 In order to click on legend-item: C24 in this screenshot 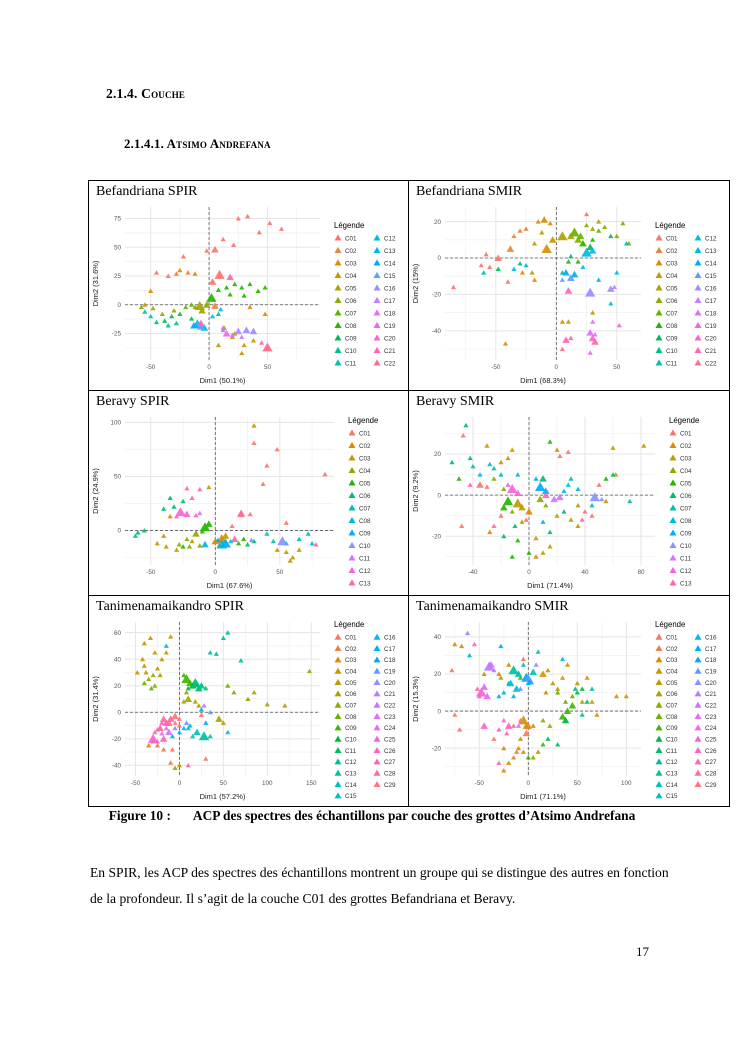, I will do `click(705, 728)`.